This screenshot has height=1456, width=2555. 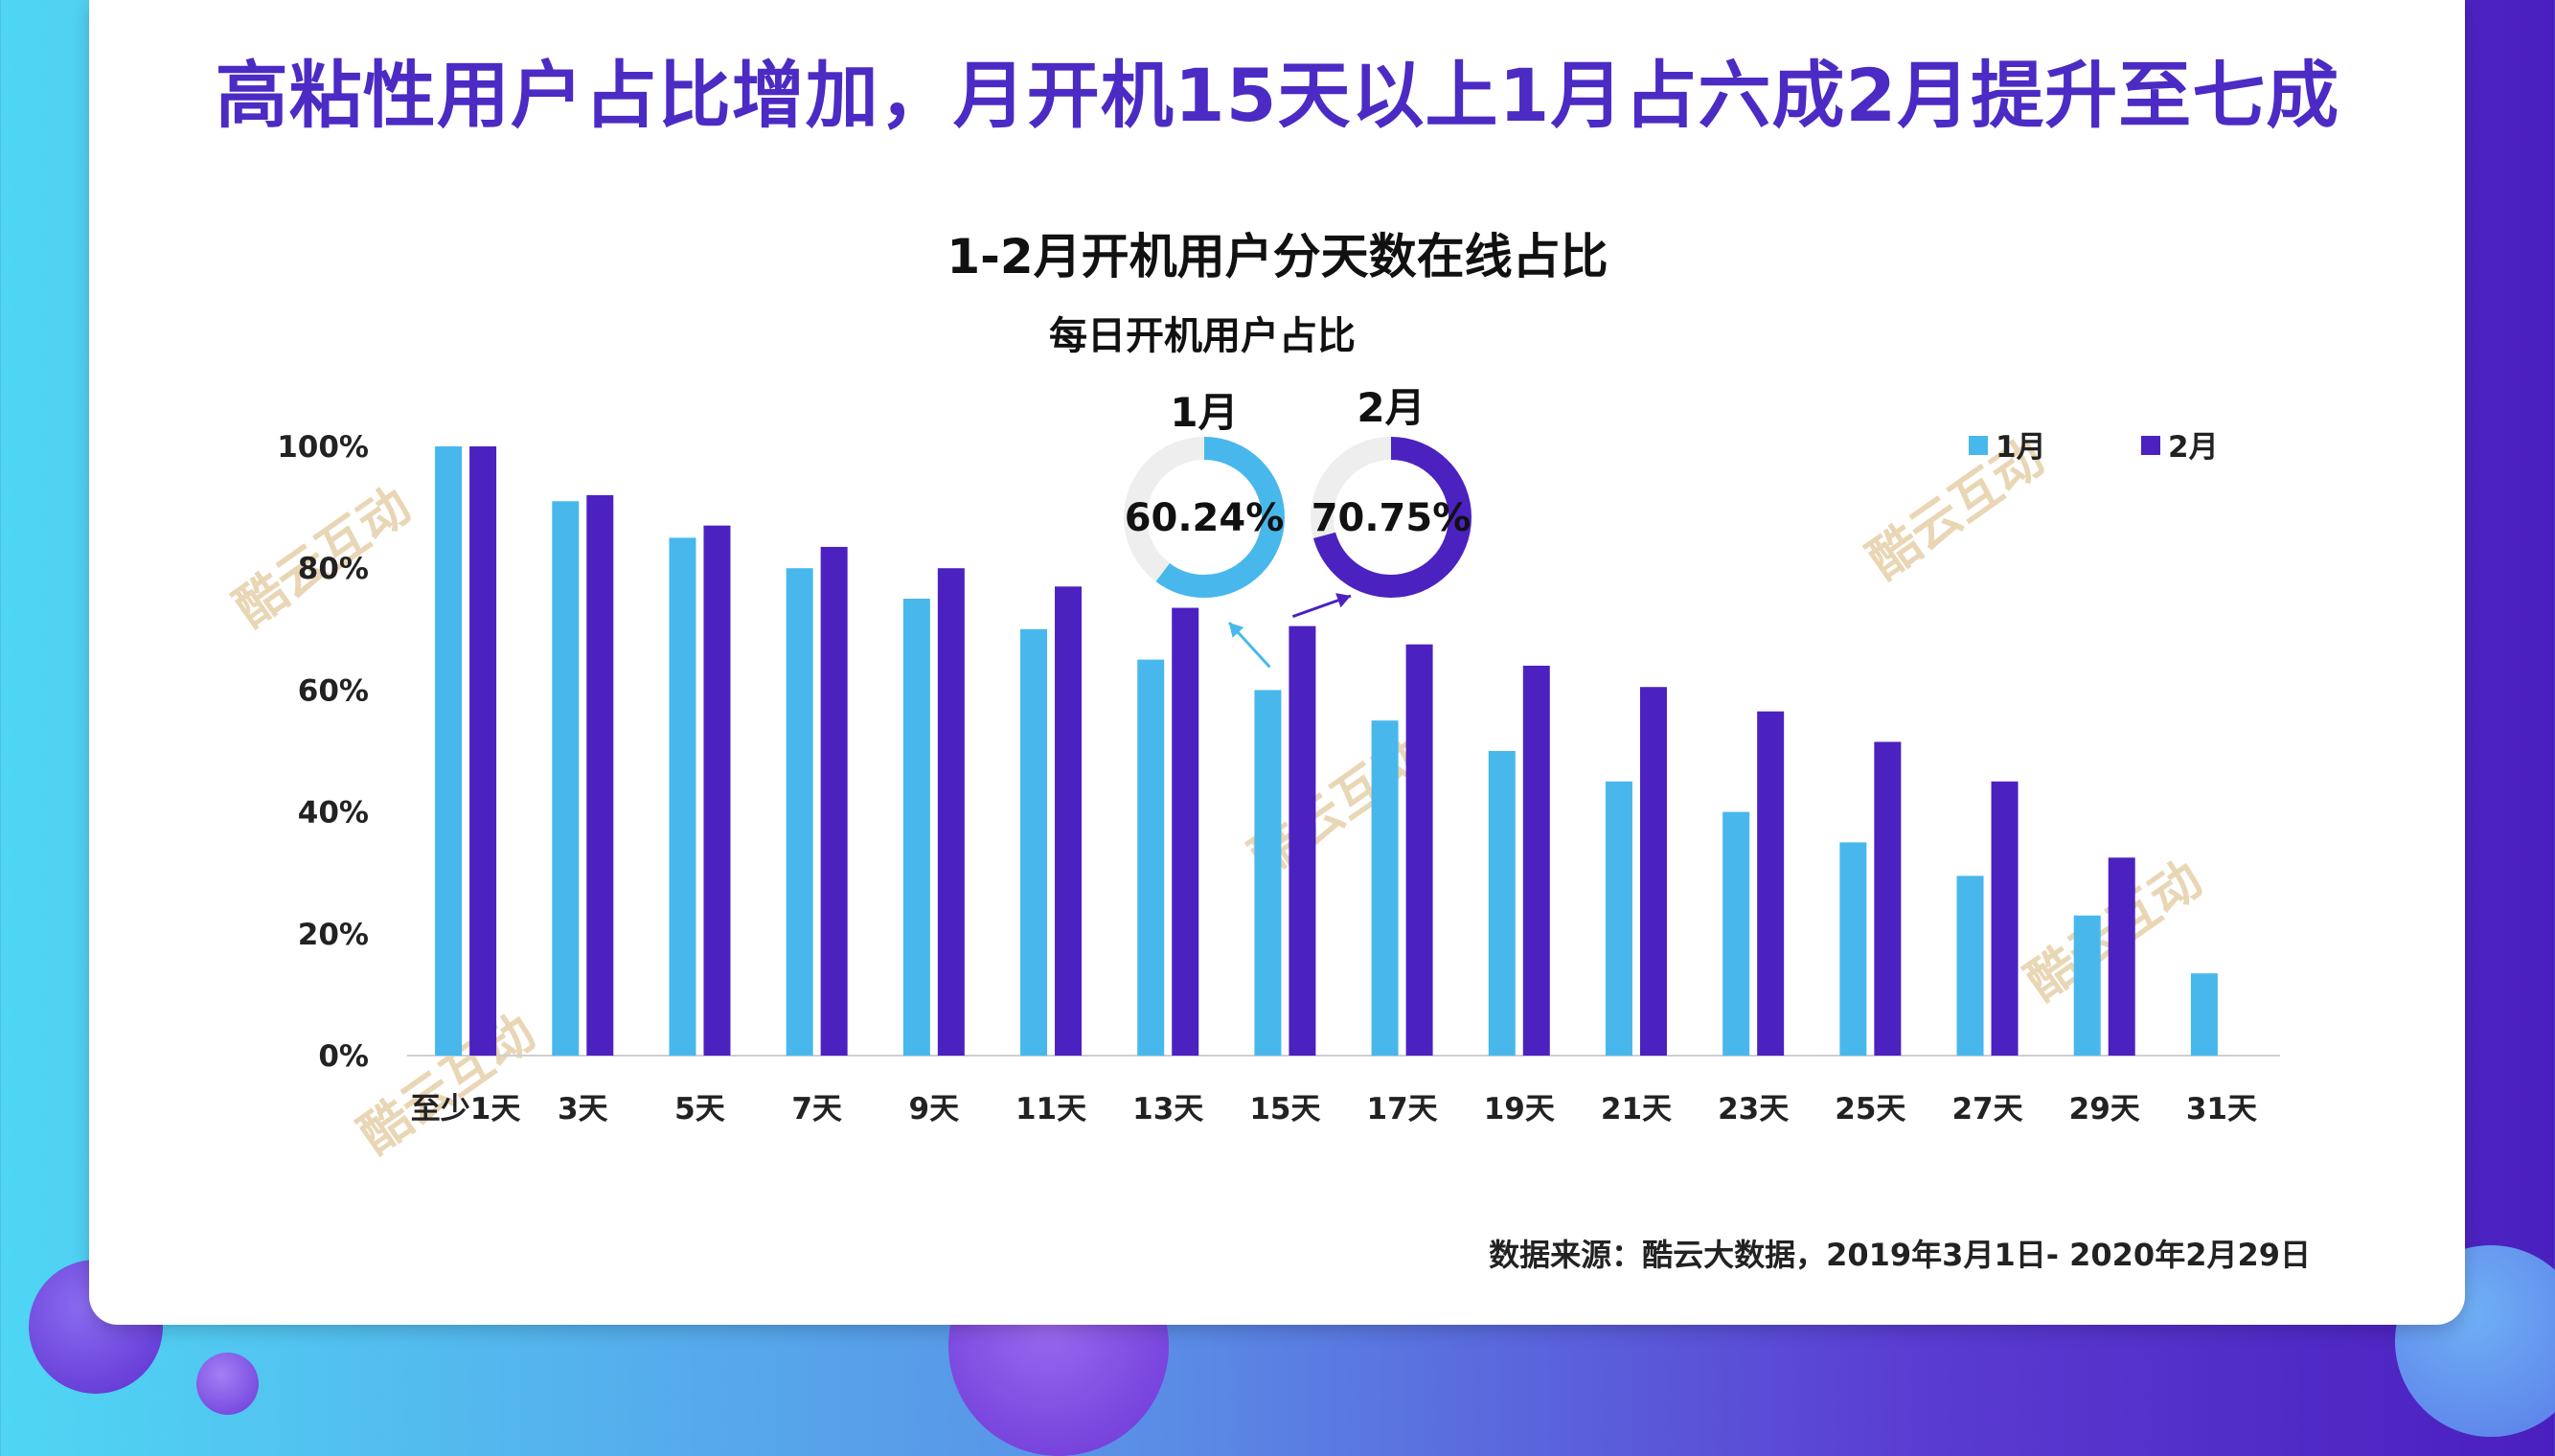 What do you see at coordinates (1870, 1109) in the screenshot?
I see `x-tick-label: 25天` at bounding box center [1870, 1109].